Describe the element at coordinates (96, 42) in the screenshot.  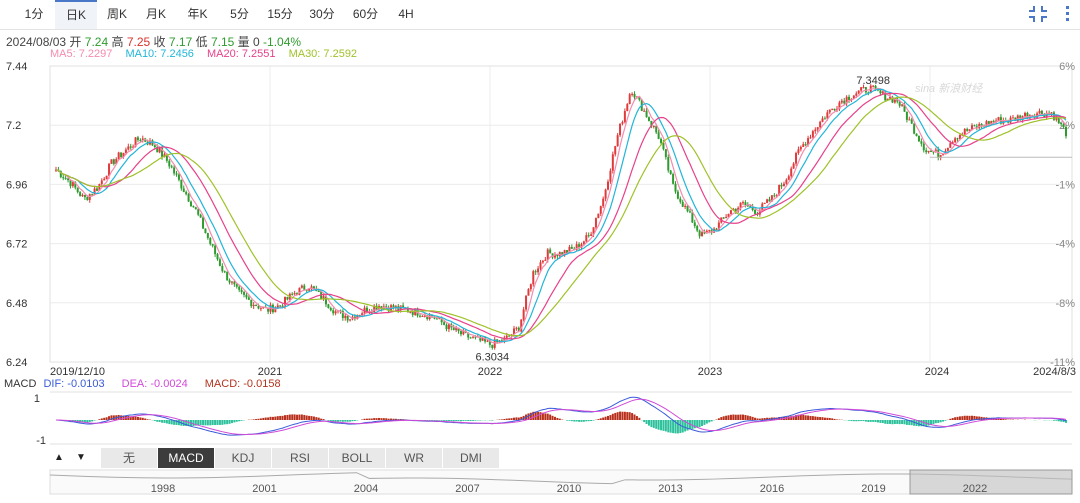
I see `open-value: 7.24` at that location.